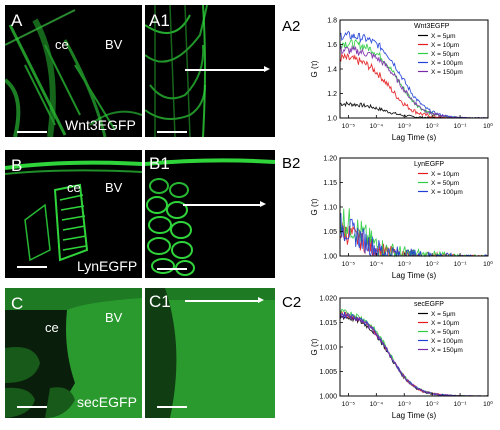 The width and height of the screenshot is (500, 430). Describe the element at coordinates (107, 402) in the screenshot. I see `marker-label-secegfp: secEGFP` at that location.